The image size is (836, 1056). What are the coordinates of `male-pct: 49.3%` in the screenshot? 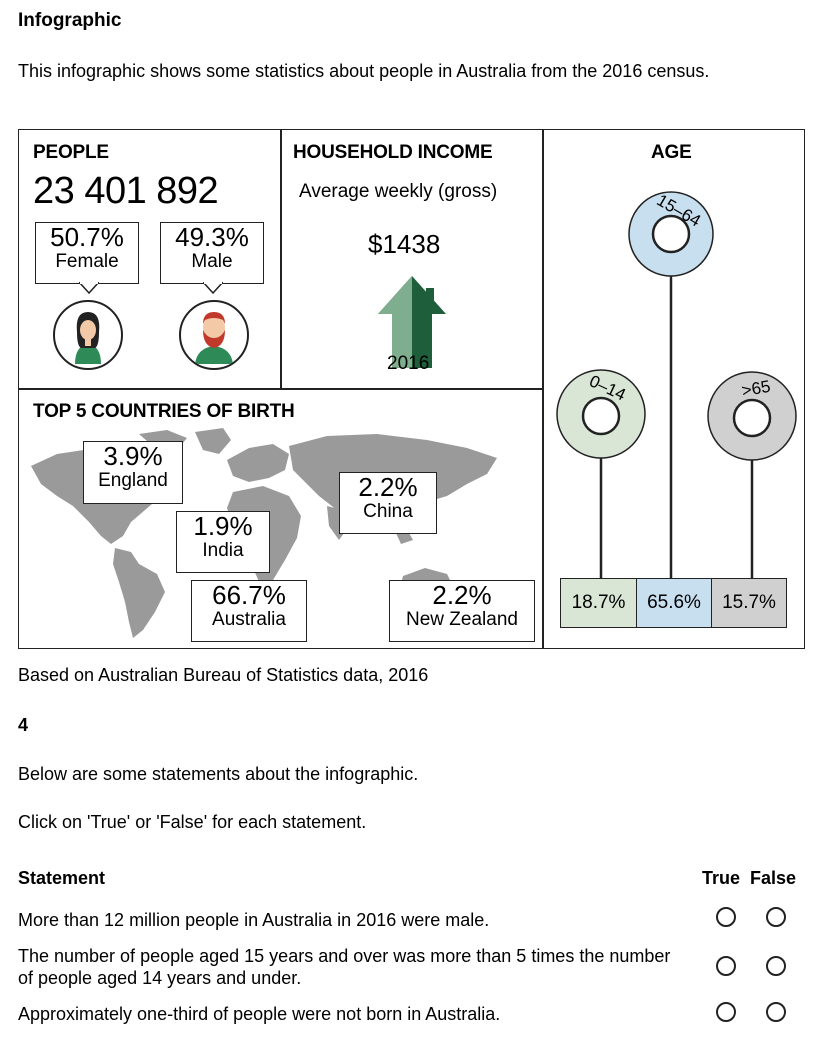 It's located at (212, 237).